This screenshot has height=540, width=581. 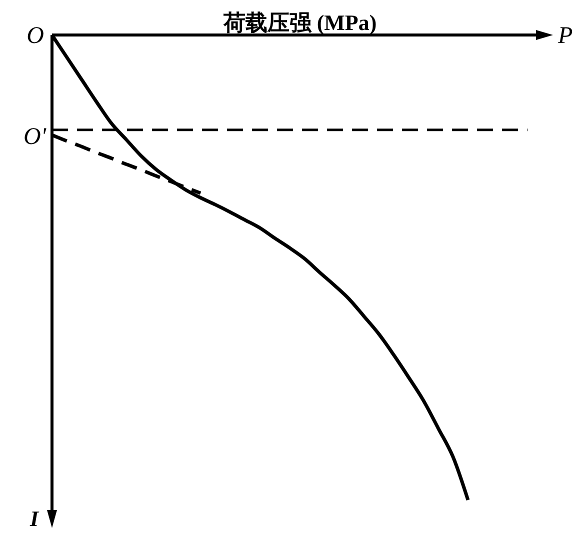 What do you see at coordinates (35, 36) in the screenshot?
I see `text: O` at bounding box center [35, 36].